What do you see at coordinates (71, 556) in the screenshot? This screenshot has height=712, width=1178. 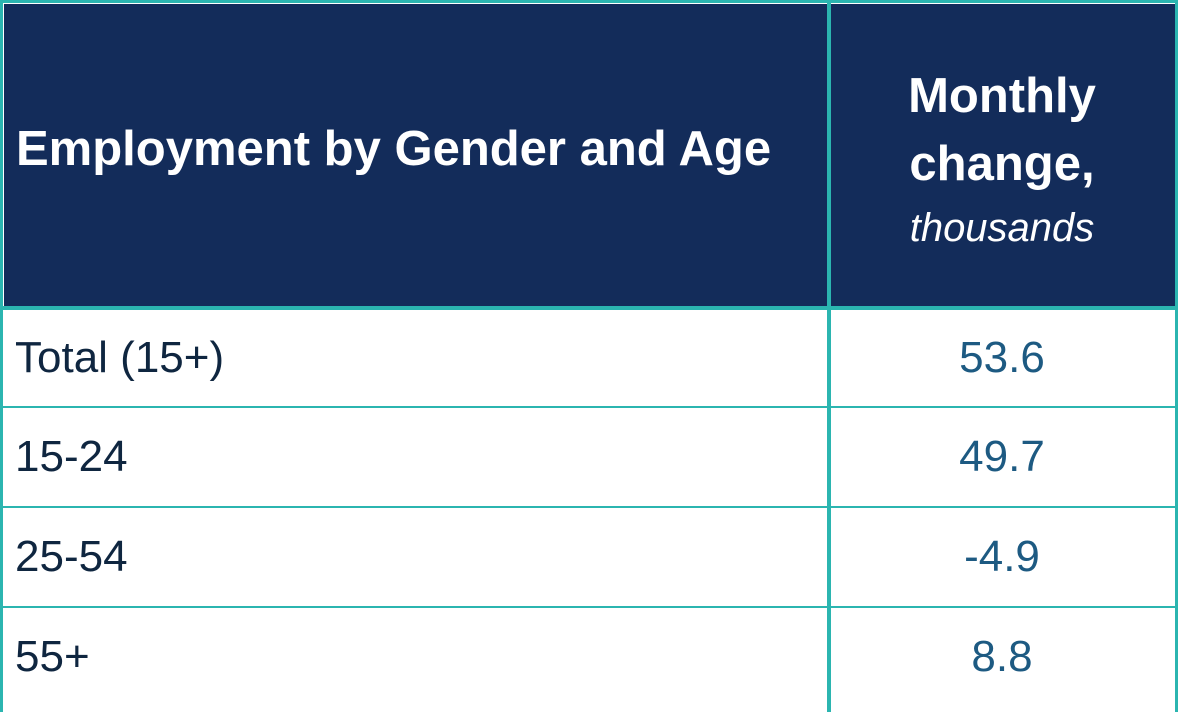 I see `row-label: 25-54` at bounding box center [71, 556].